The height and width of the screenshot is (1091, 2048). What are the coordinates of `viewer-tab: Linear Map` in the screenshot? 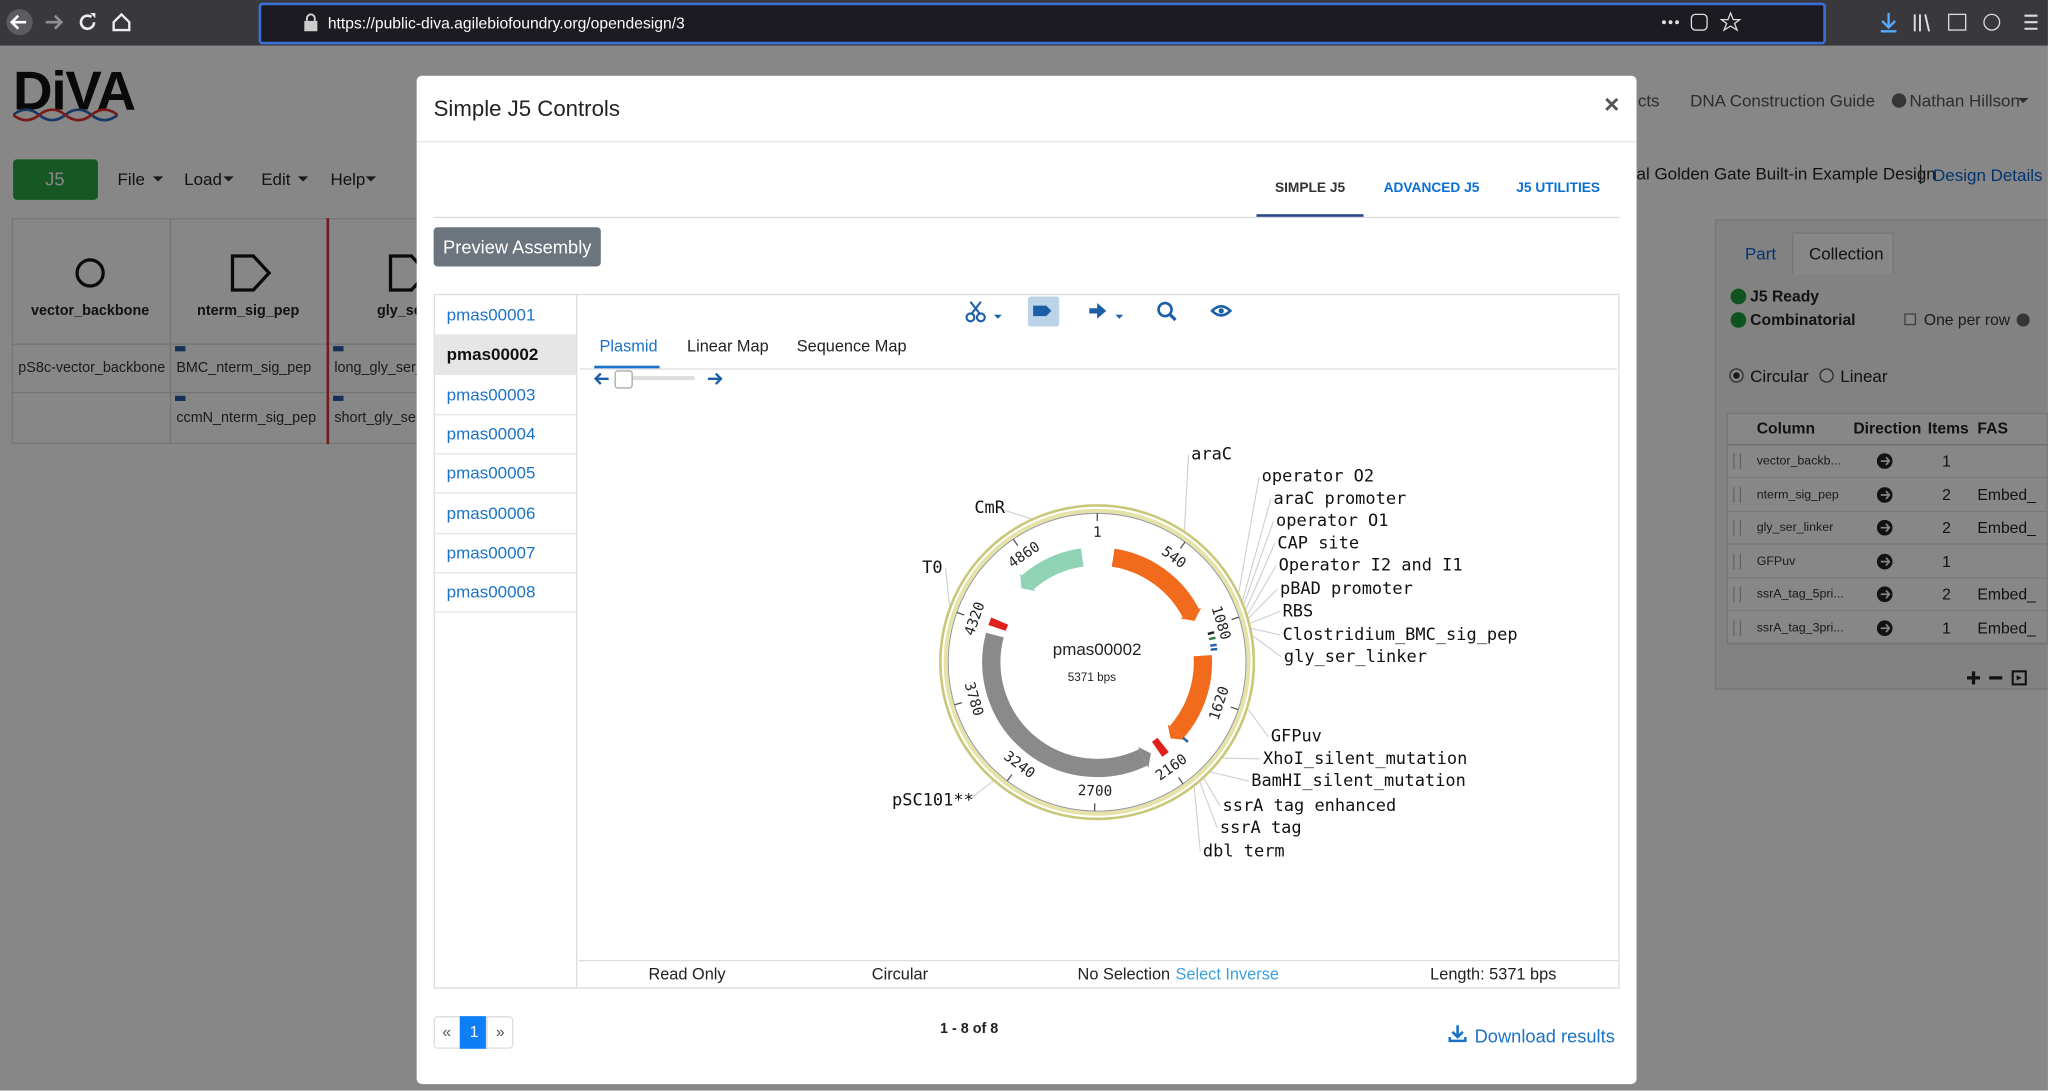 It's located at (728, 346).